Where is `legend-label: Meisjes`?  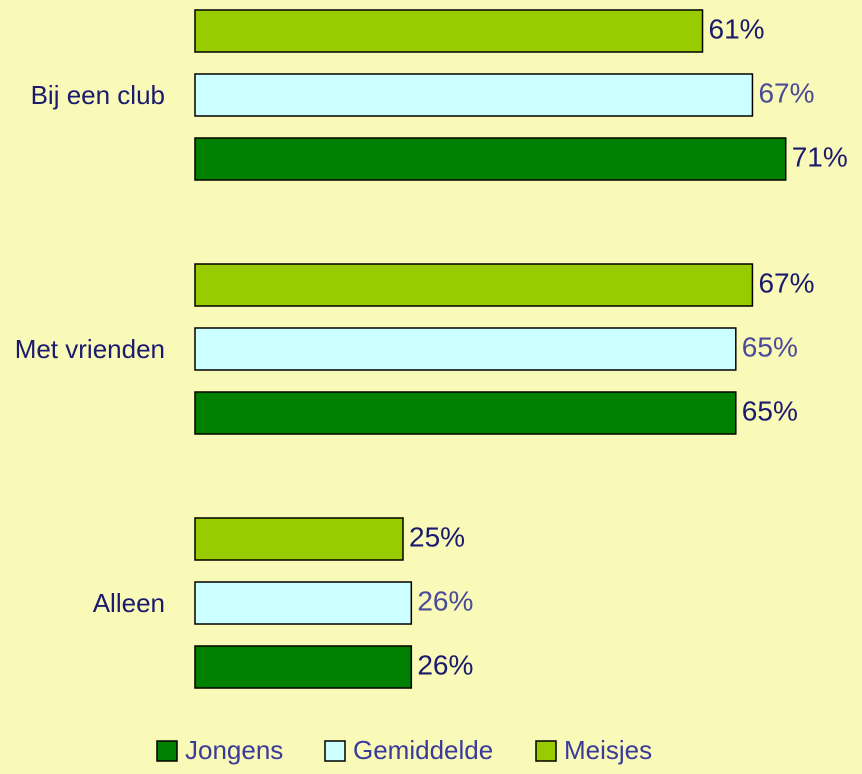 legend-label: Meisjes is located at coordinates (608, 750).